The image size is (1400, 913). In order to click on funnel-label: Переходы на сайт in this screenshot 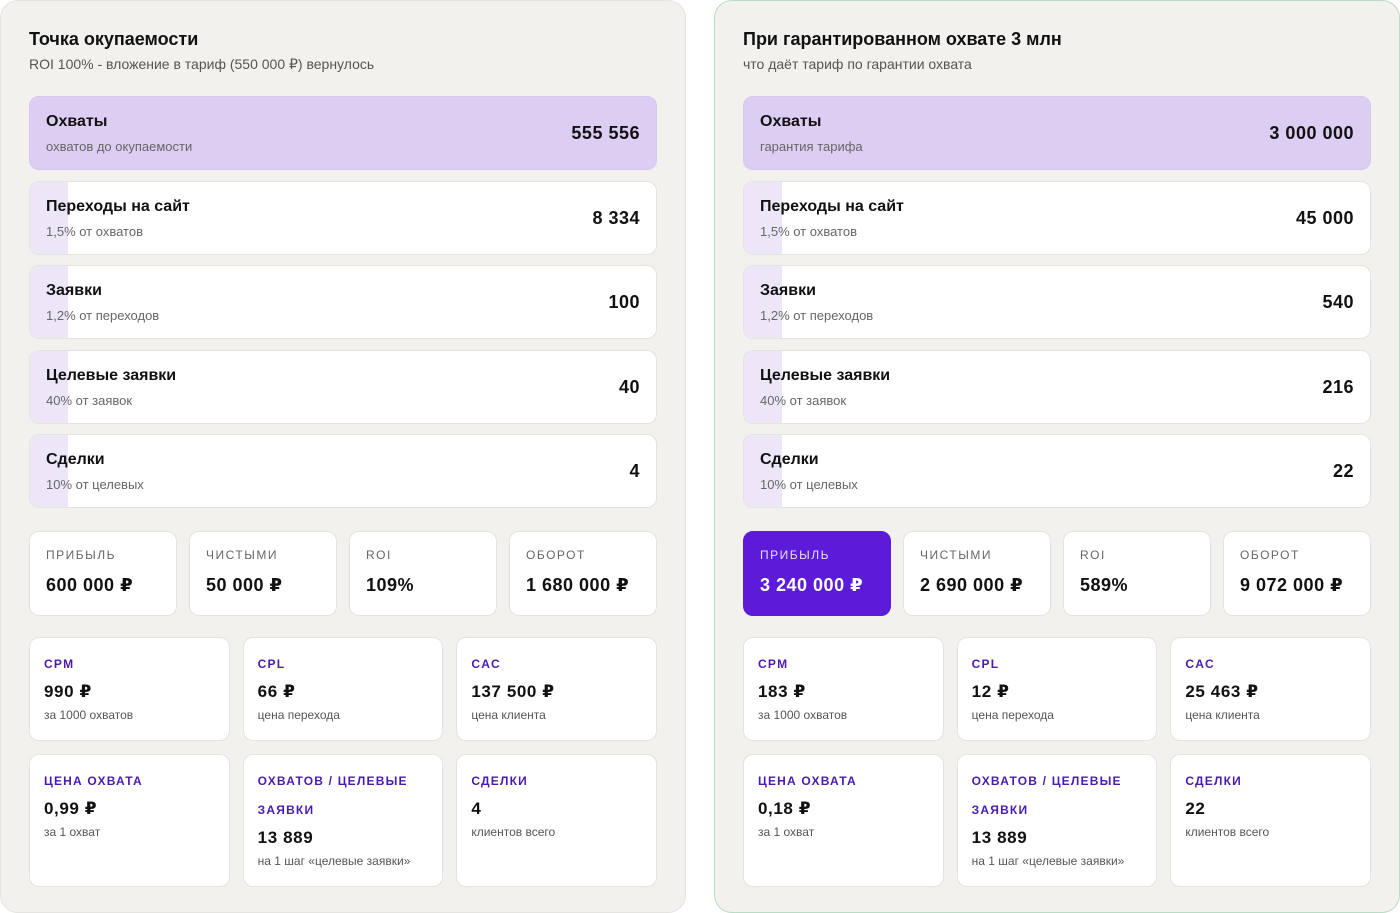, I will do `click(832, 206)`.